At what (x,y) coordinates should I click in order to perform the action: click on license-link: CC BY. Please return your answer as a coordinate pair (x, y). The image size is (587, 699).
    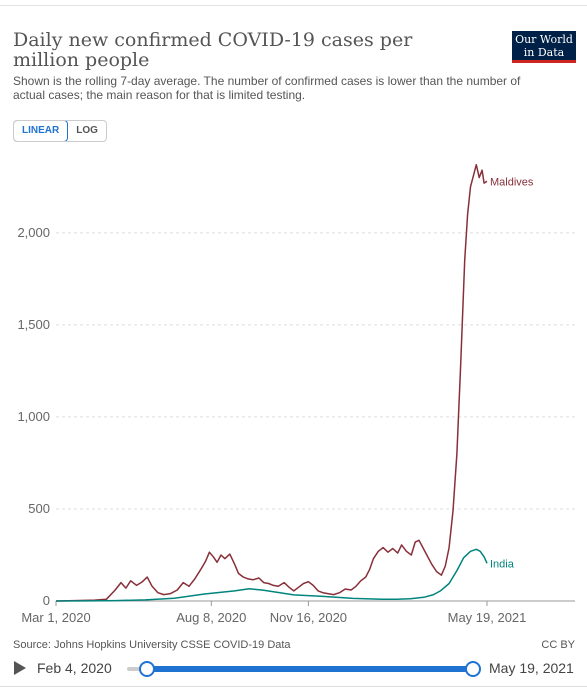
    Looking at the image, I should click on (558, 645).